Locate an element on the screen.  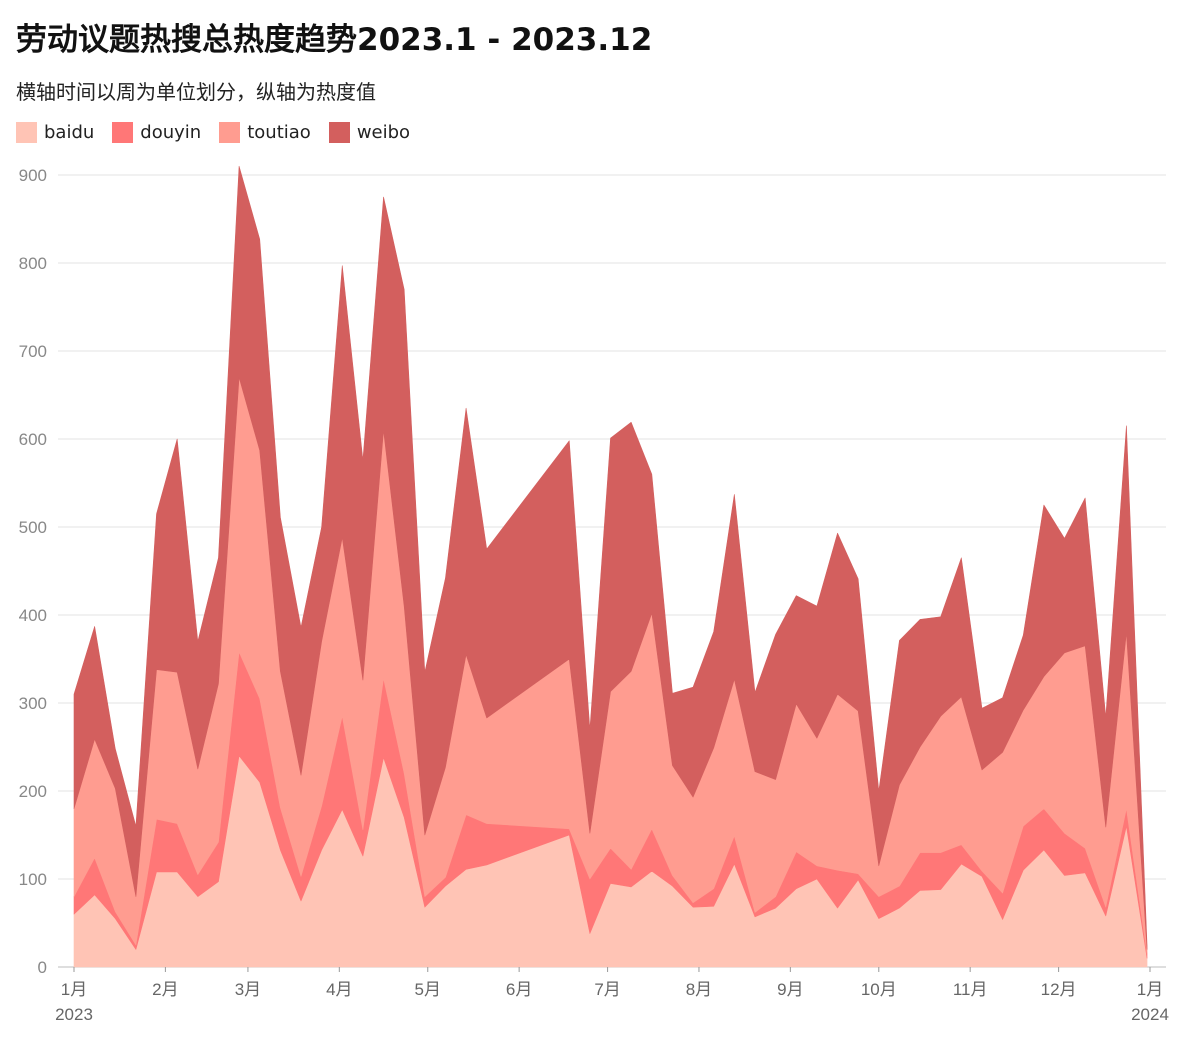
legend-label-douyin: douyin is located at coordinates (171, 132).